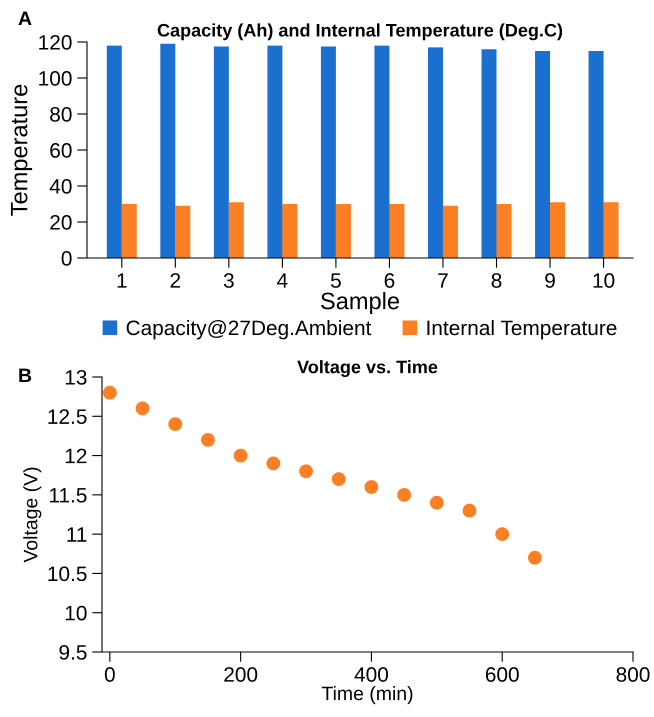 This screenshot has height=717, width=654. Describe the element at coordinates (229, 280) in the screenshot. I see `x-tick-label: 3` at that location.